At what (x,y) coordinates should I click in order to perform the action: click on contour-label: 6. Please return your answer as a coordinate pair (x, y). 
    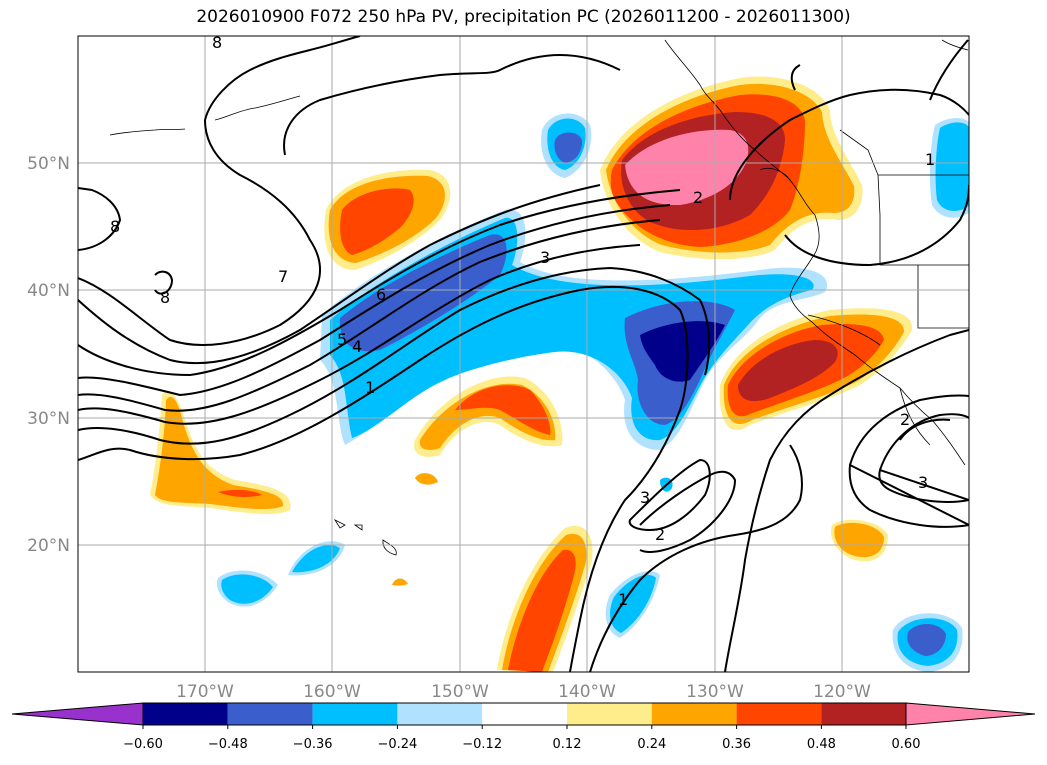
    Looking at the image, I should click on (381, 294).